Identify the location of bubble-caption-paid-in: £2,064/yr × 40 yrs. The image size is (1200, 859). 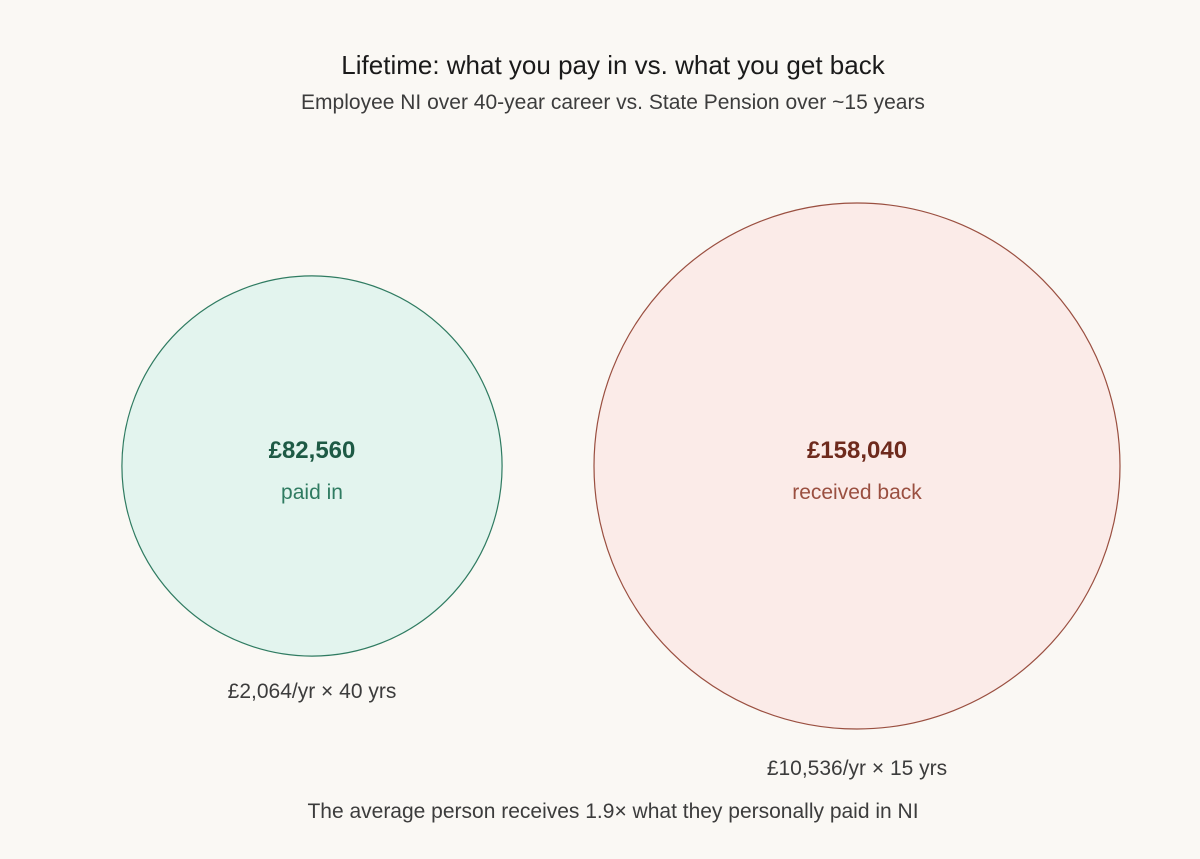
(312, 691).